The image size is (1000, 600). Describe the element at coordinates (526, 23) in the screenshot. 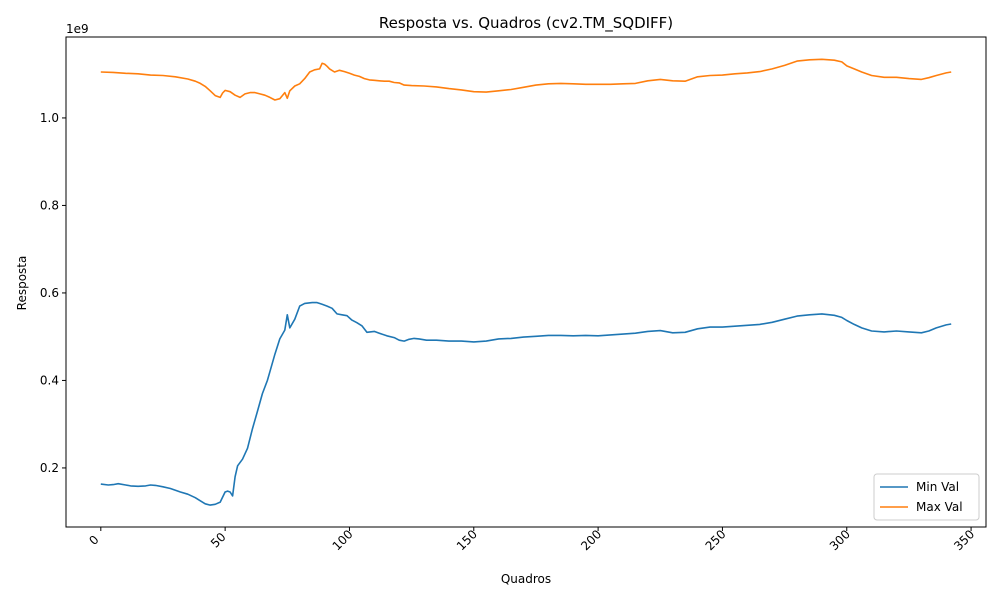

I see `chart-title: Resposta vs. Quadros (cv2.TM_SQDIFF)` at that location.